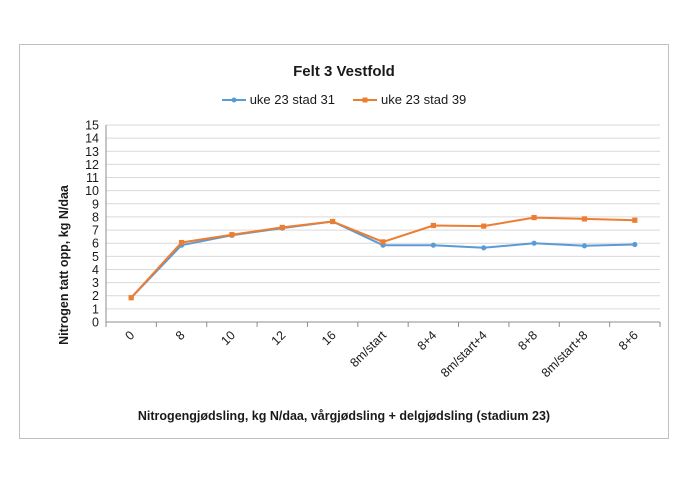 This screenshot has width=688, height=487. What do you see at coordinates (92, 152) in the screenshot?
I see `y-tick-label-13: 13` at bounding box center [92, 152].